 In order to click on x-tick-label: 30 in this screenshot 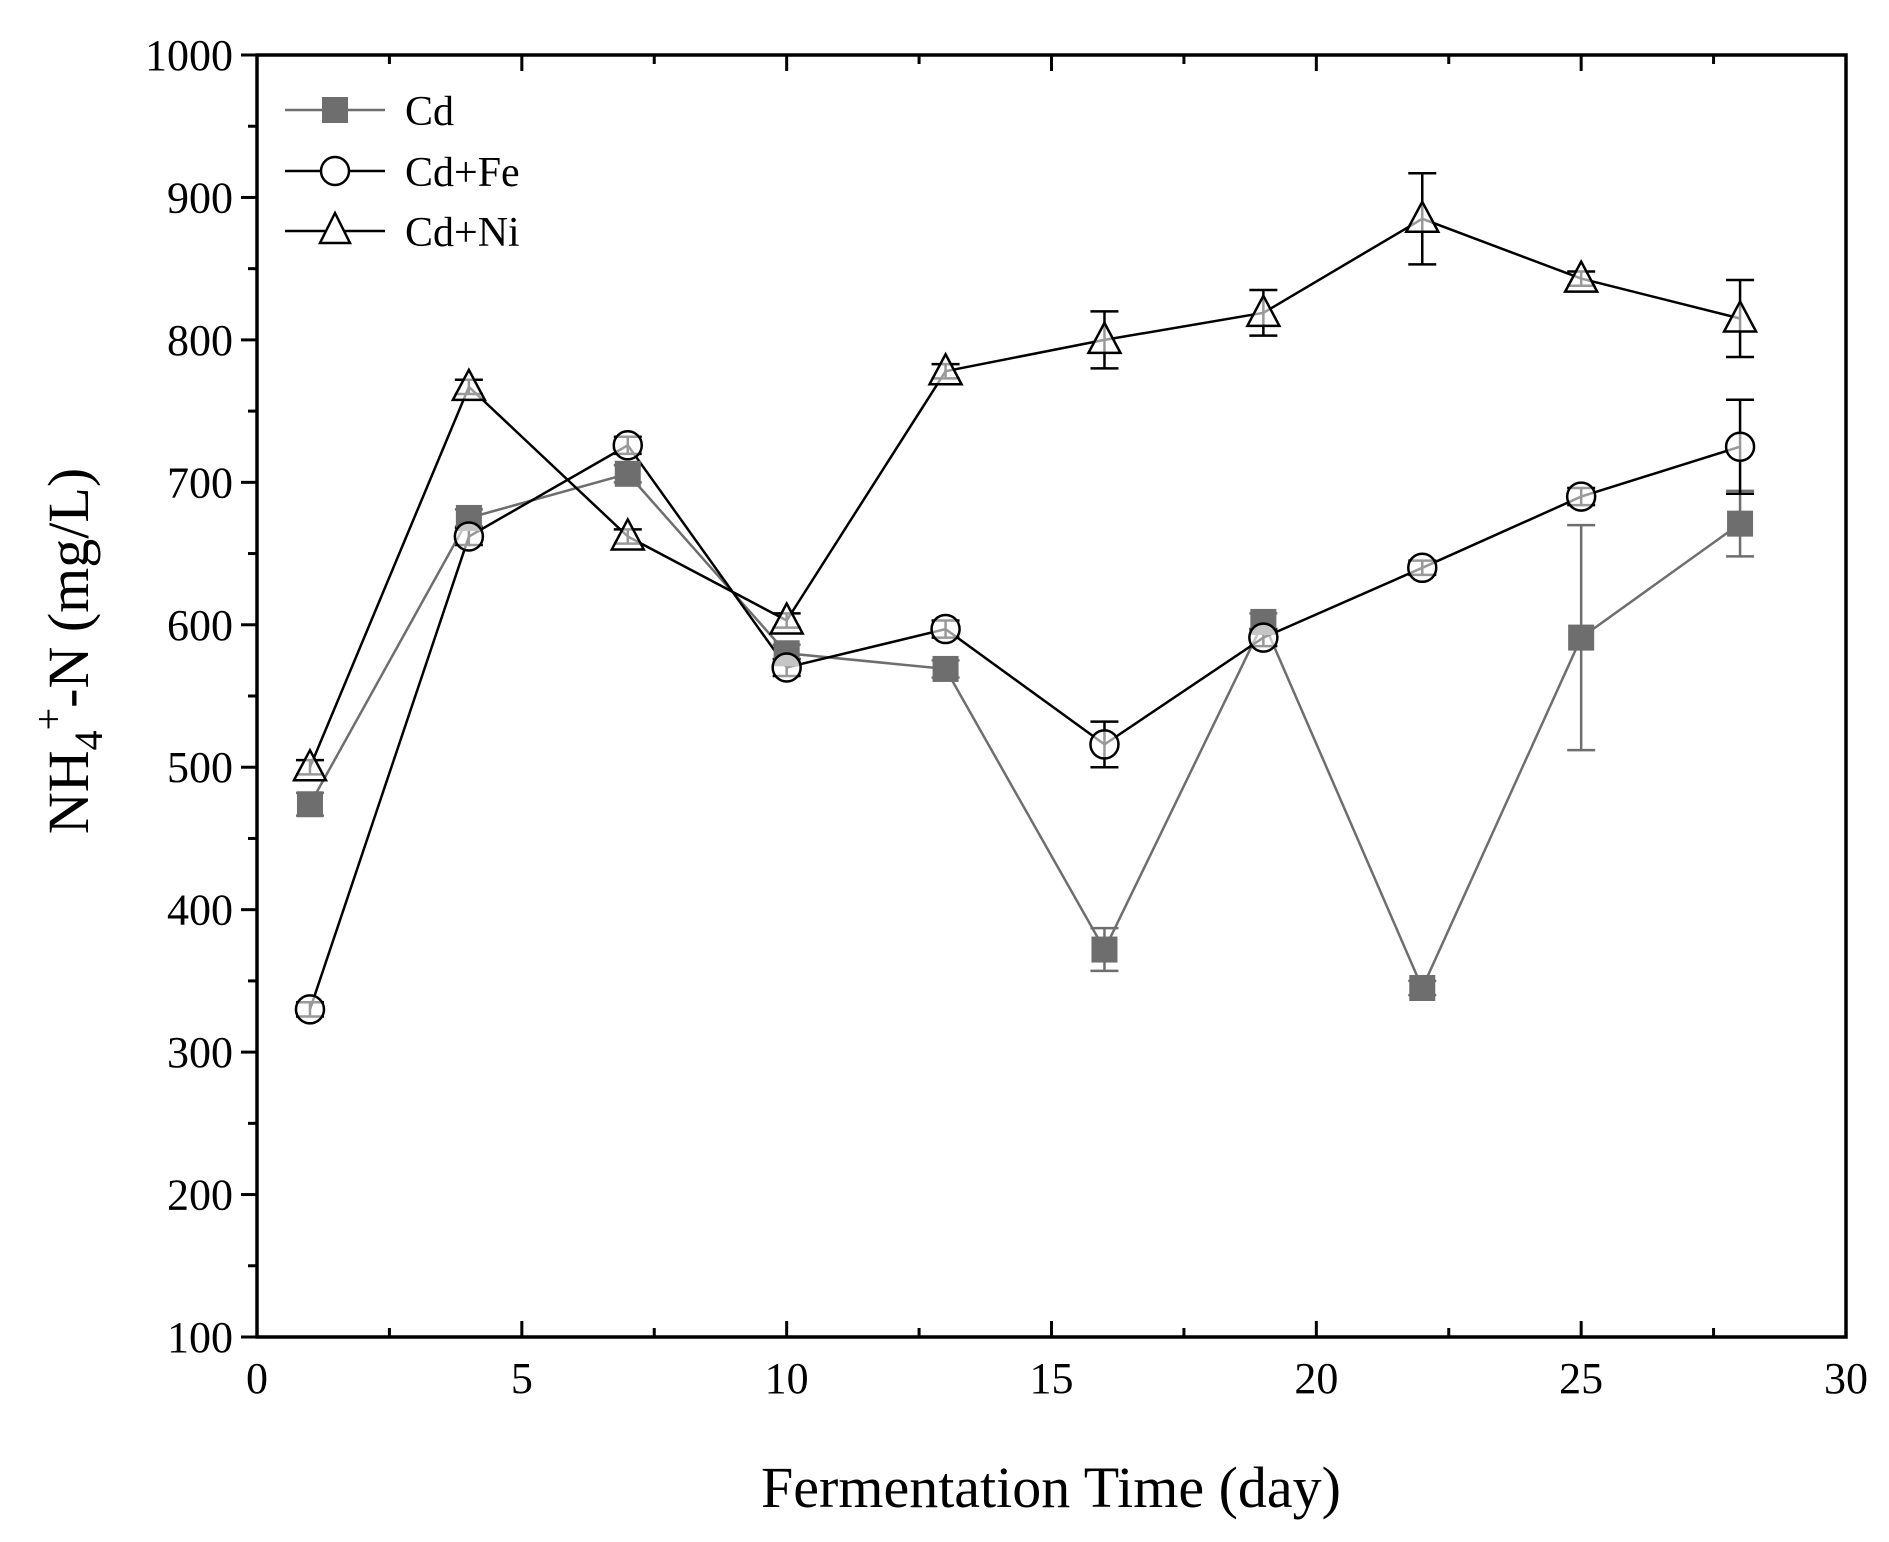, I will do `click(1846, 1378)`.